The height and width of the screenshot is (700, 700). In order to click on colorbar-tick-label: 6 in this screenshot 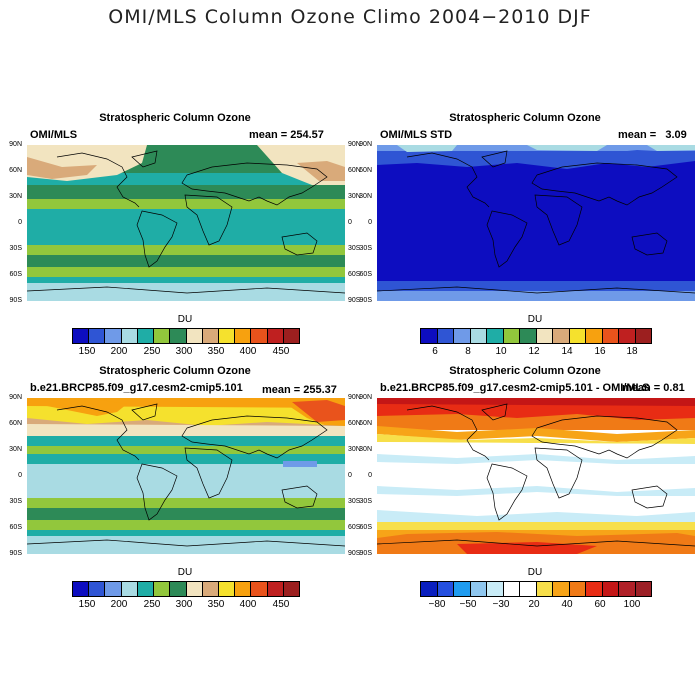, I will do `click(435, 351)`.